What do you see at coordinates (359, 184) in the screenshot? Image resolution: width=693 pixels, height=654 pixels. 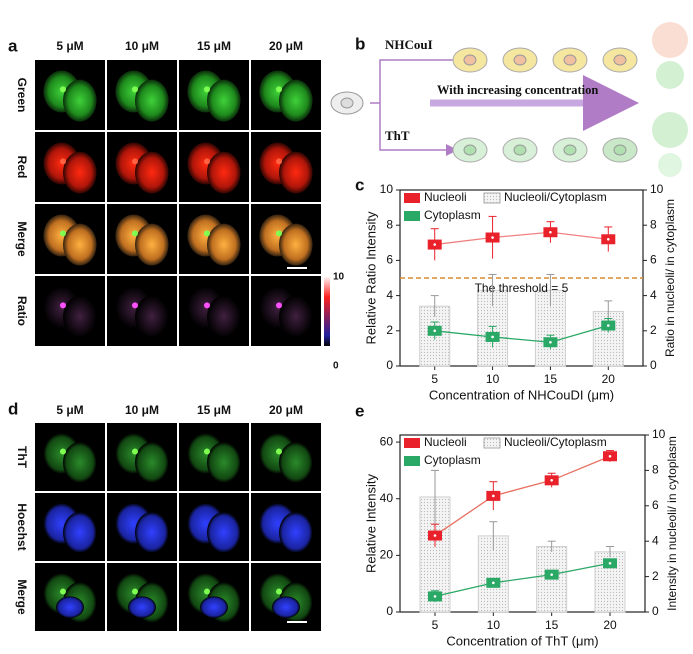 I see `panel-label: c` at bounding box center [359, 184].